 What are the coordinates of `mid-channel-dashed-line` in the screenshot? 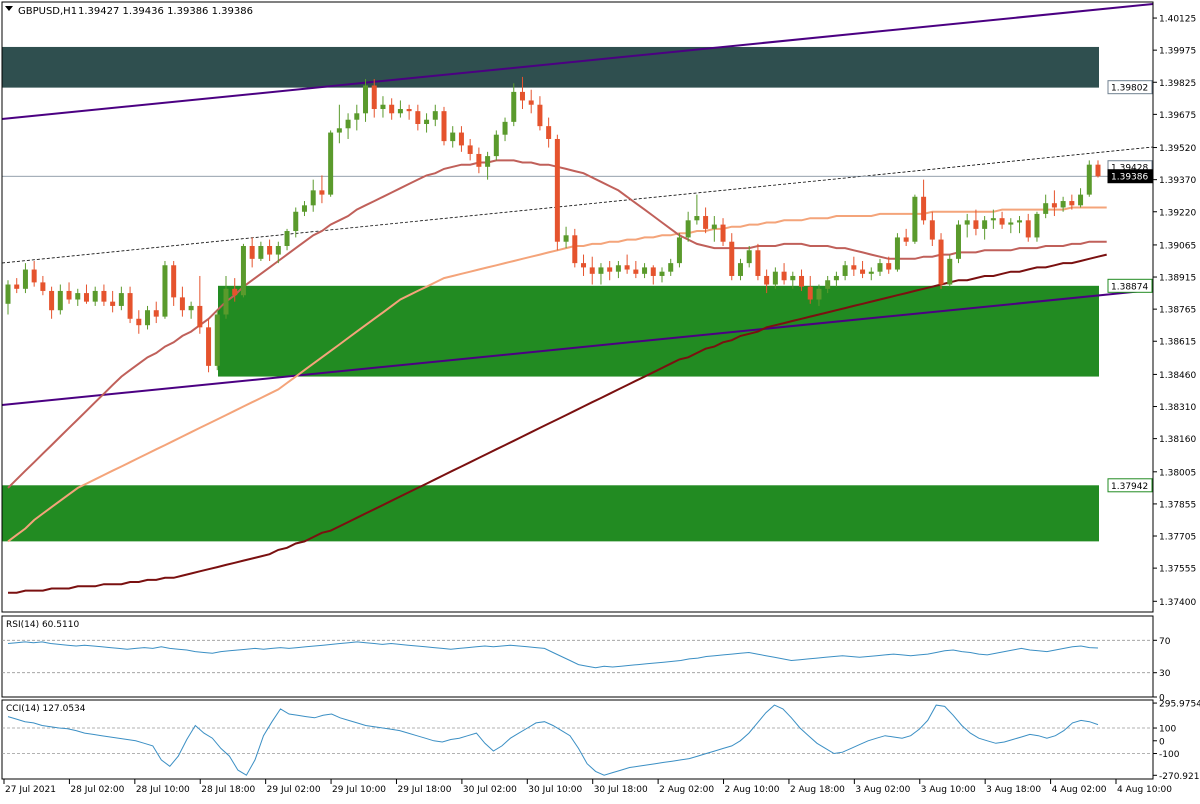 It's located at (577, 205).